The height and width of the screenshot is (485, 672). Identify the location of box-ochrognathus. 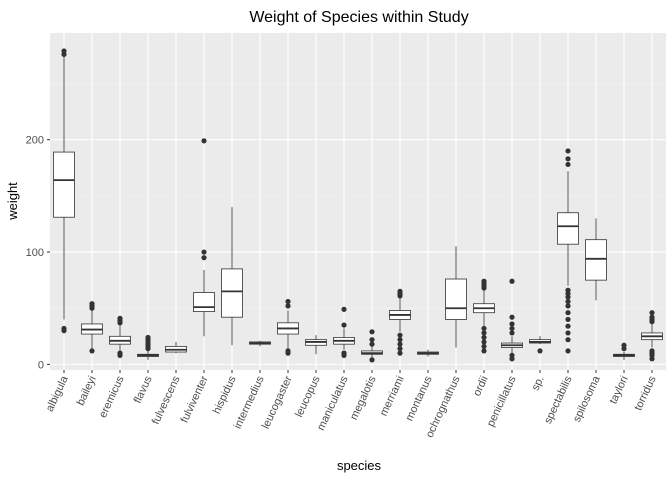
(456, 297).